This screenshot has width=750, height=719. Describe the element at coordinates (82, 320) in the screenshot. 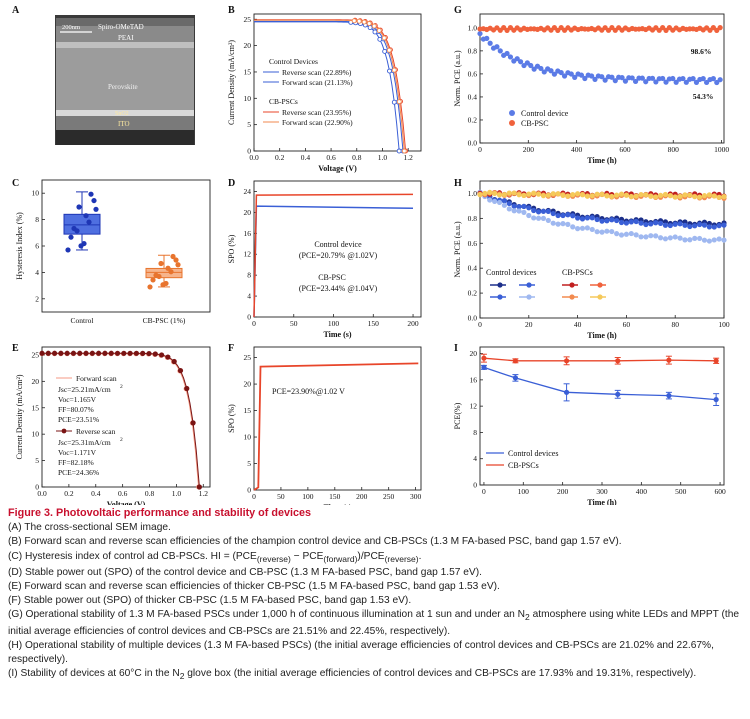

I see `category-label: Control` at that location.